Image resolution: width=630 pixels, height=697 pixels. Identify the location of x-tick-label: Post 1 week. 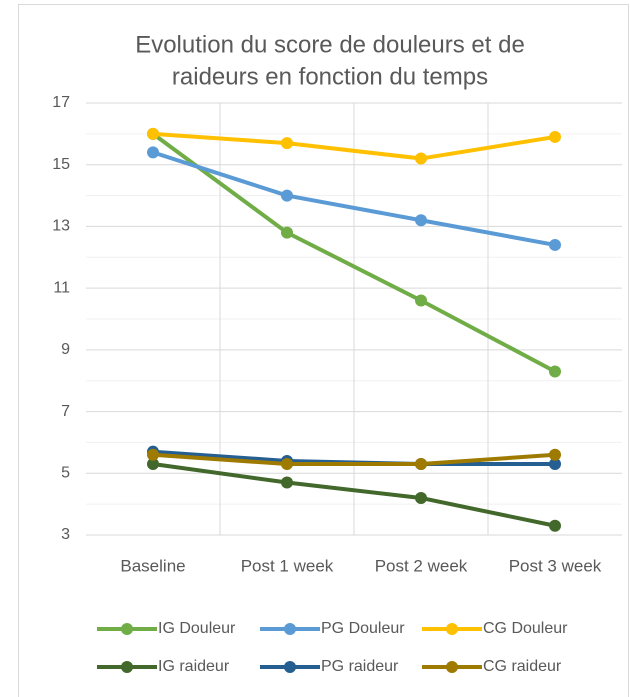
(287, 565).